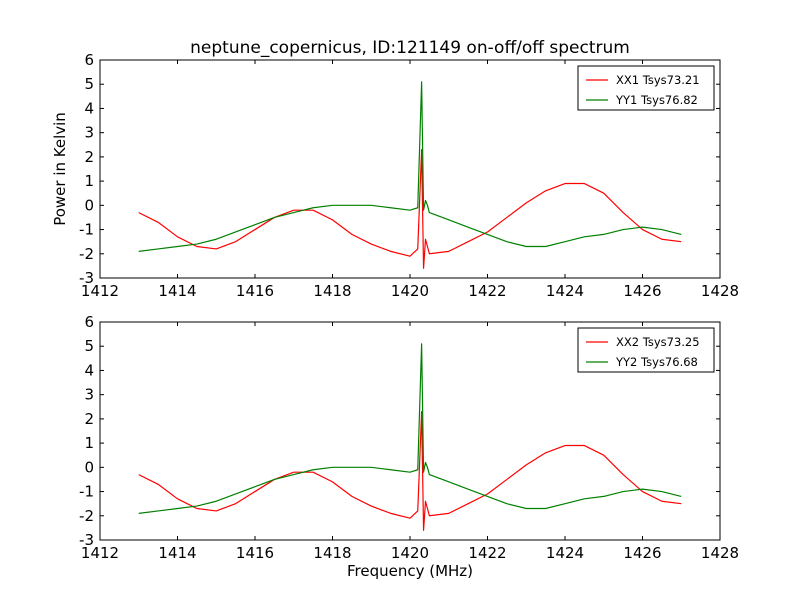 Image resolution: width=800 pixels, height=600 pixels. Describe the element at coordinates (410, 571) in the screenshot. I see `x-axis-label: Frequency (MHz)` at that location.